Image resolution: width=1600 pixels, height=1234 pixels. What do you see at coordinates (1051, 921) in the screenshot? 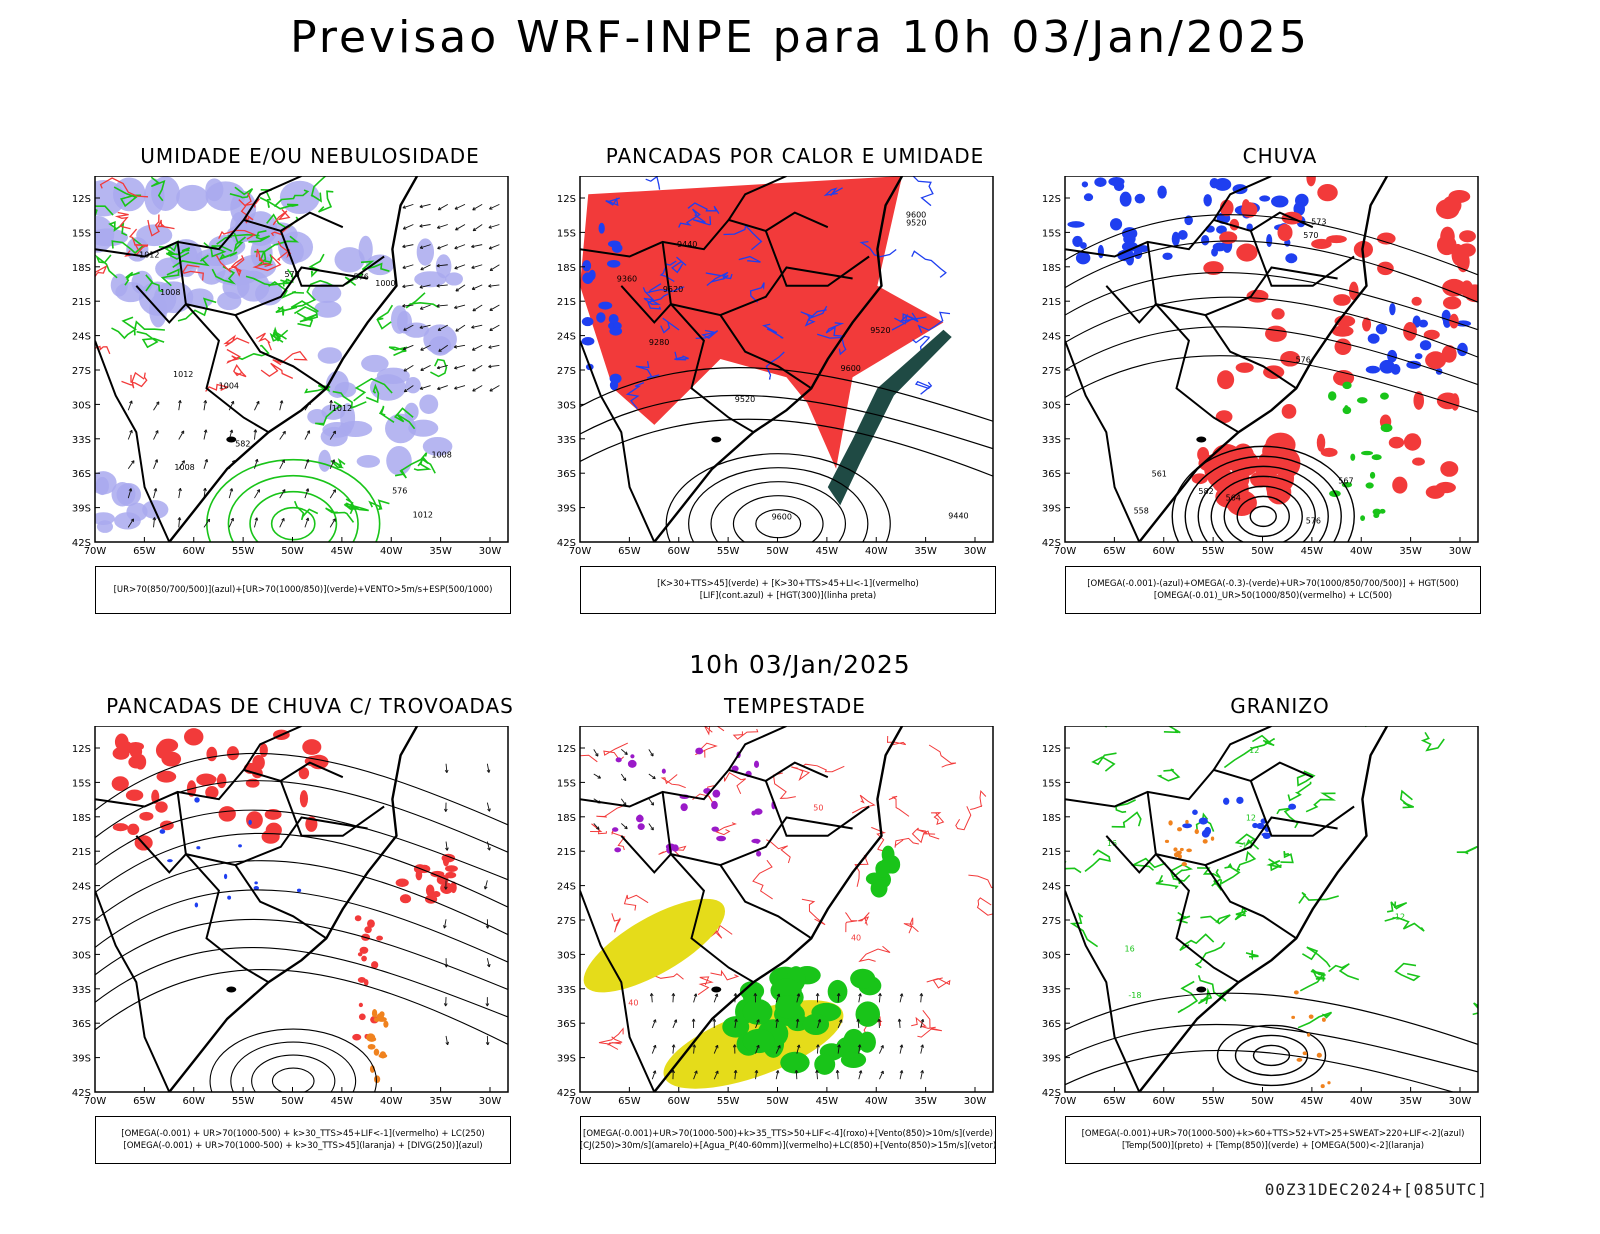
I see `lat-label: 27S` at bounding box center [1051, 921].